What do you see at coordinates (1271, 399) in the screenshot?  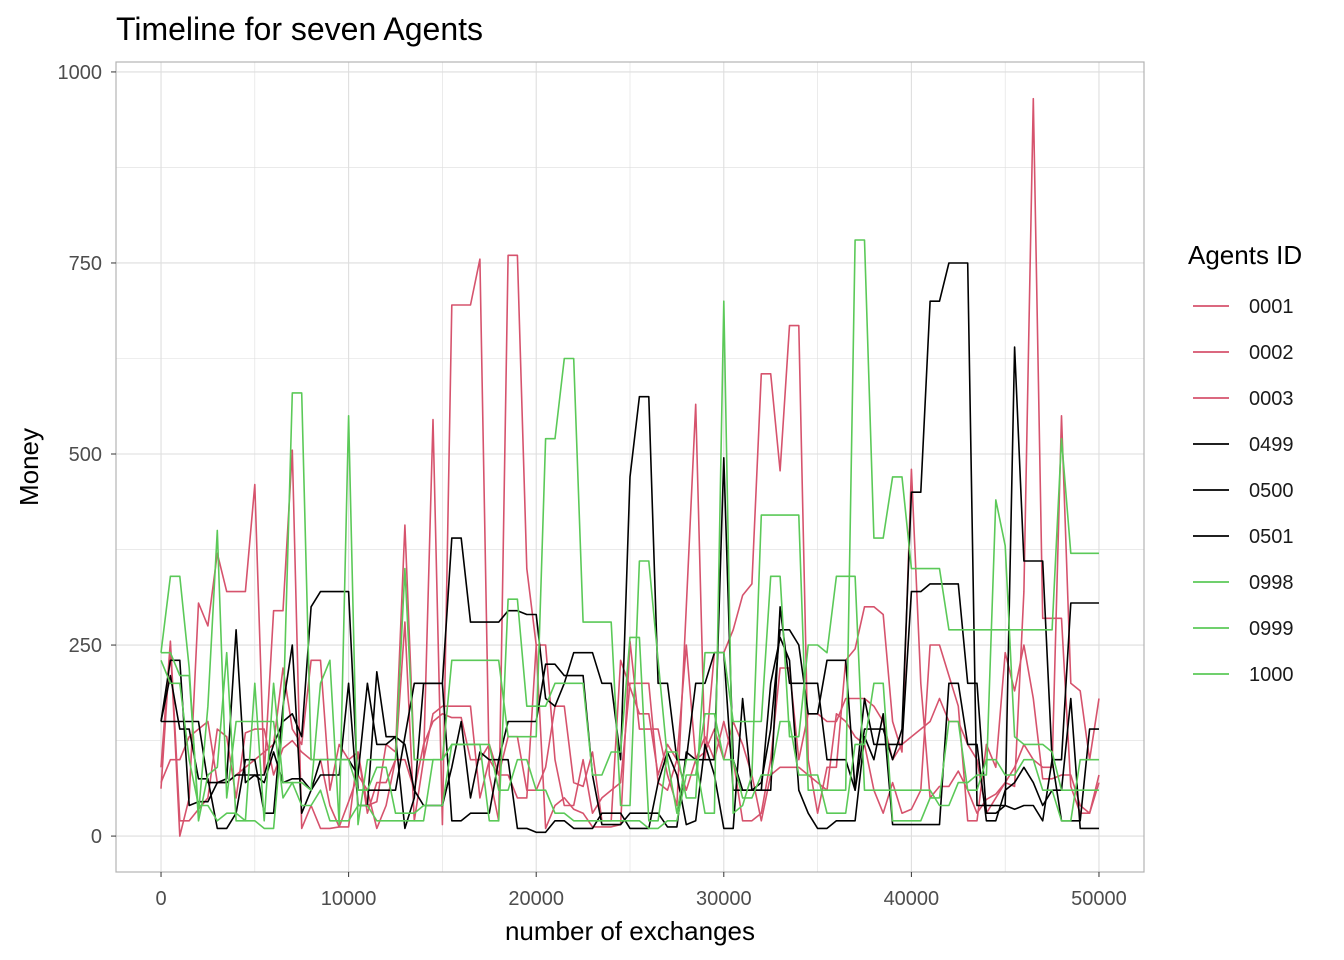 I see `legend-label-0003: 0003` at bounding box center [1271, 399].